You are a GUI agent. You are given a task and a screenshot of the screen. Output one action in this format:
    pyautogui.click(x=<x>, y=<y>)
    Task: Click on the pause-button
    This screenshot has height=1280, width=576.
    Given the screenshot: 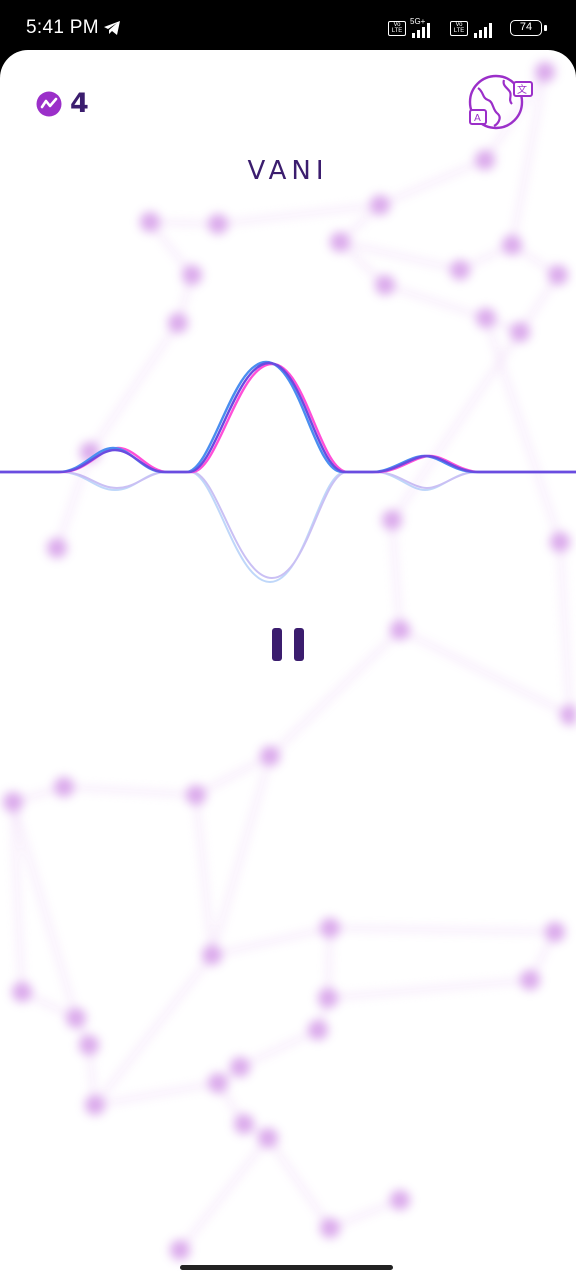 What is the action you would take?
    pyautogui.click(x=288, y=646)
    